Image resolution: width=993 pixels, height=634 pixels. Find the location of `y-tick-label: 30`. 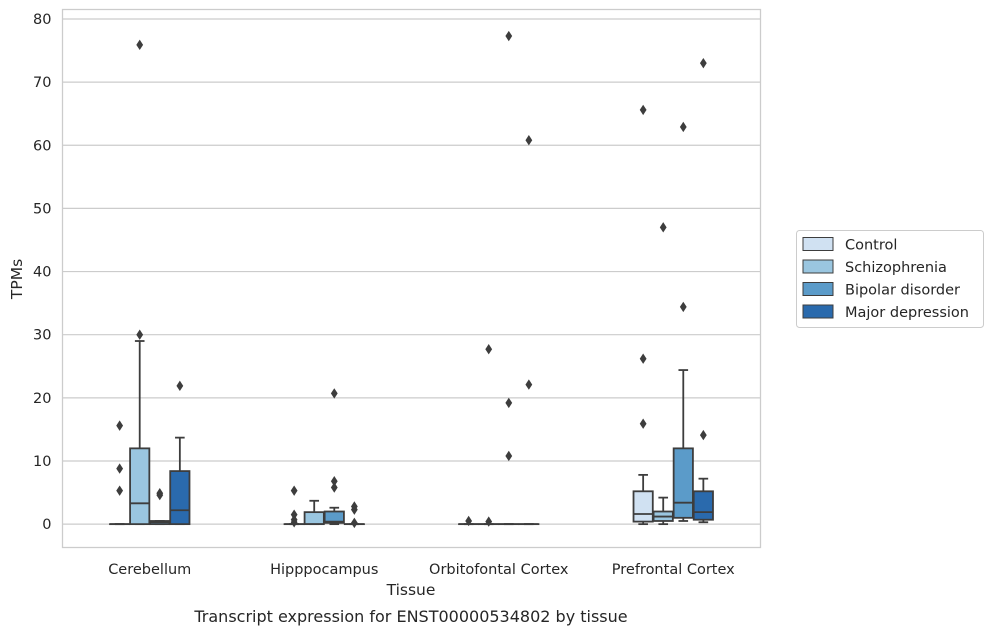

y-tick-label: 30 is located at coordinates (42, 336).